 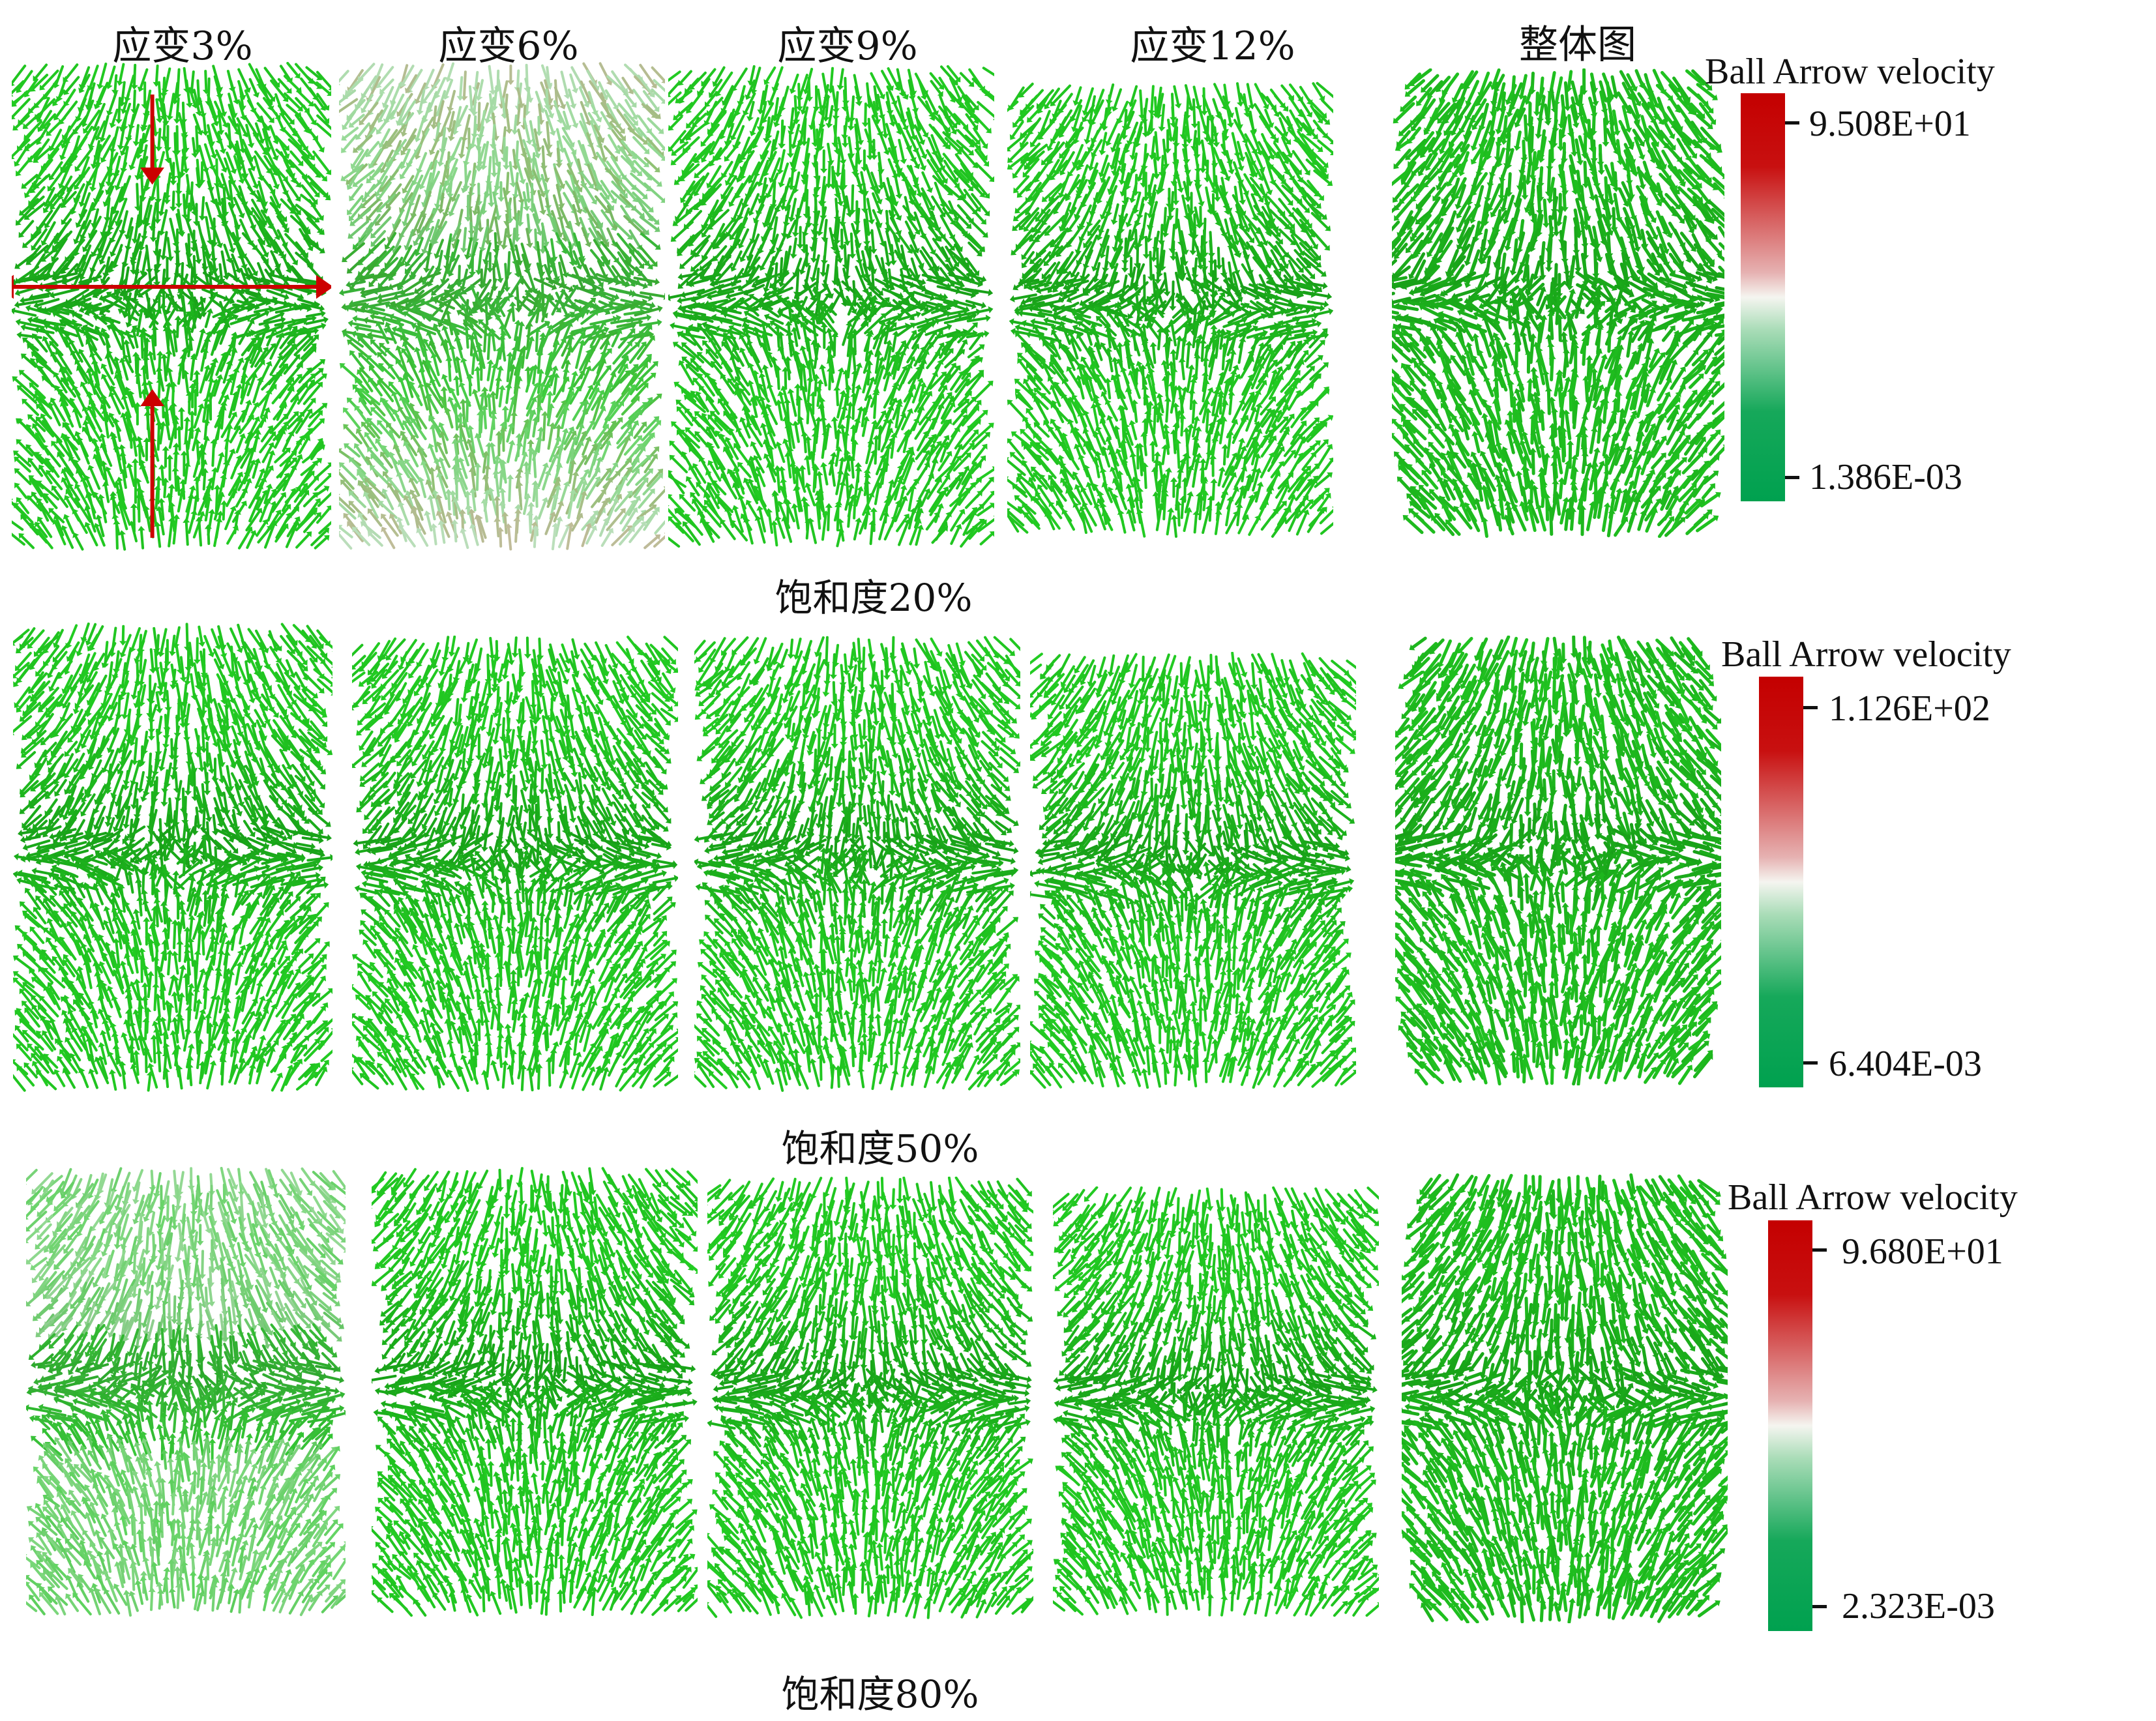 I want to click on velocity-field-panel, so click(x=171, y=306).